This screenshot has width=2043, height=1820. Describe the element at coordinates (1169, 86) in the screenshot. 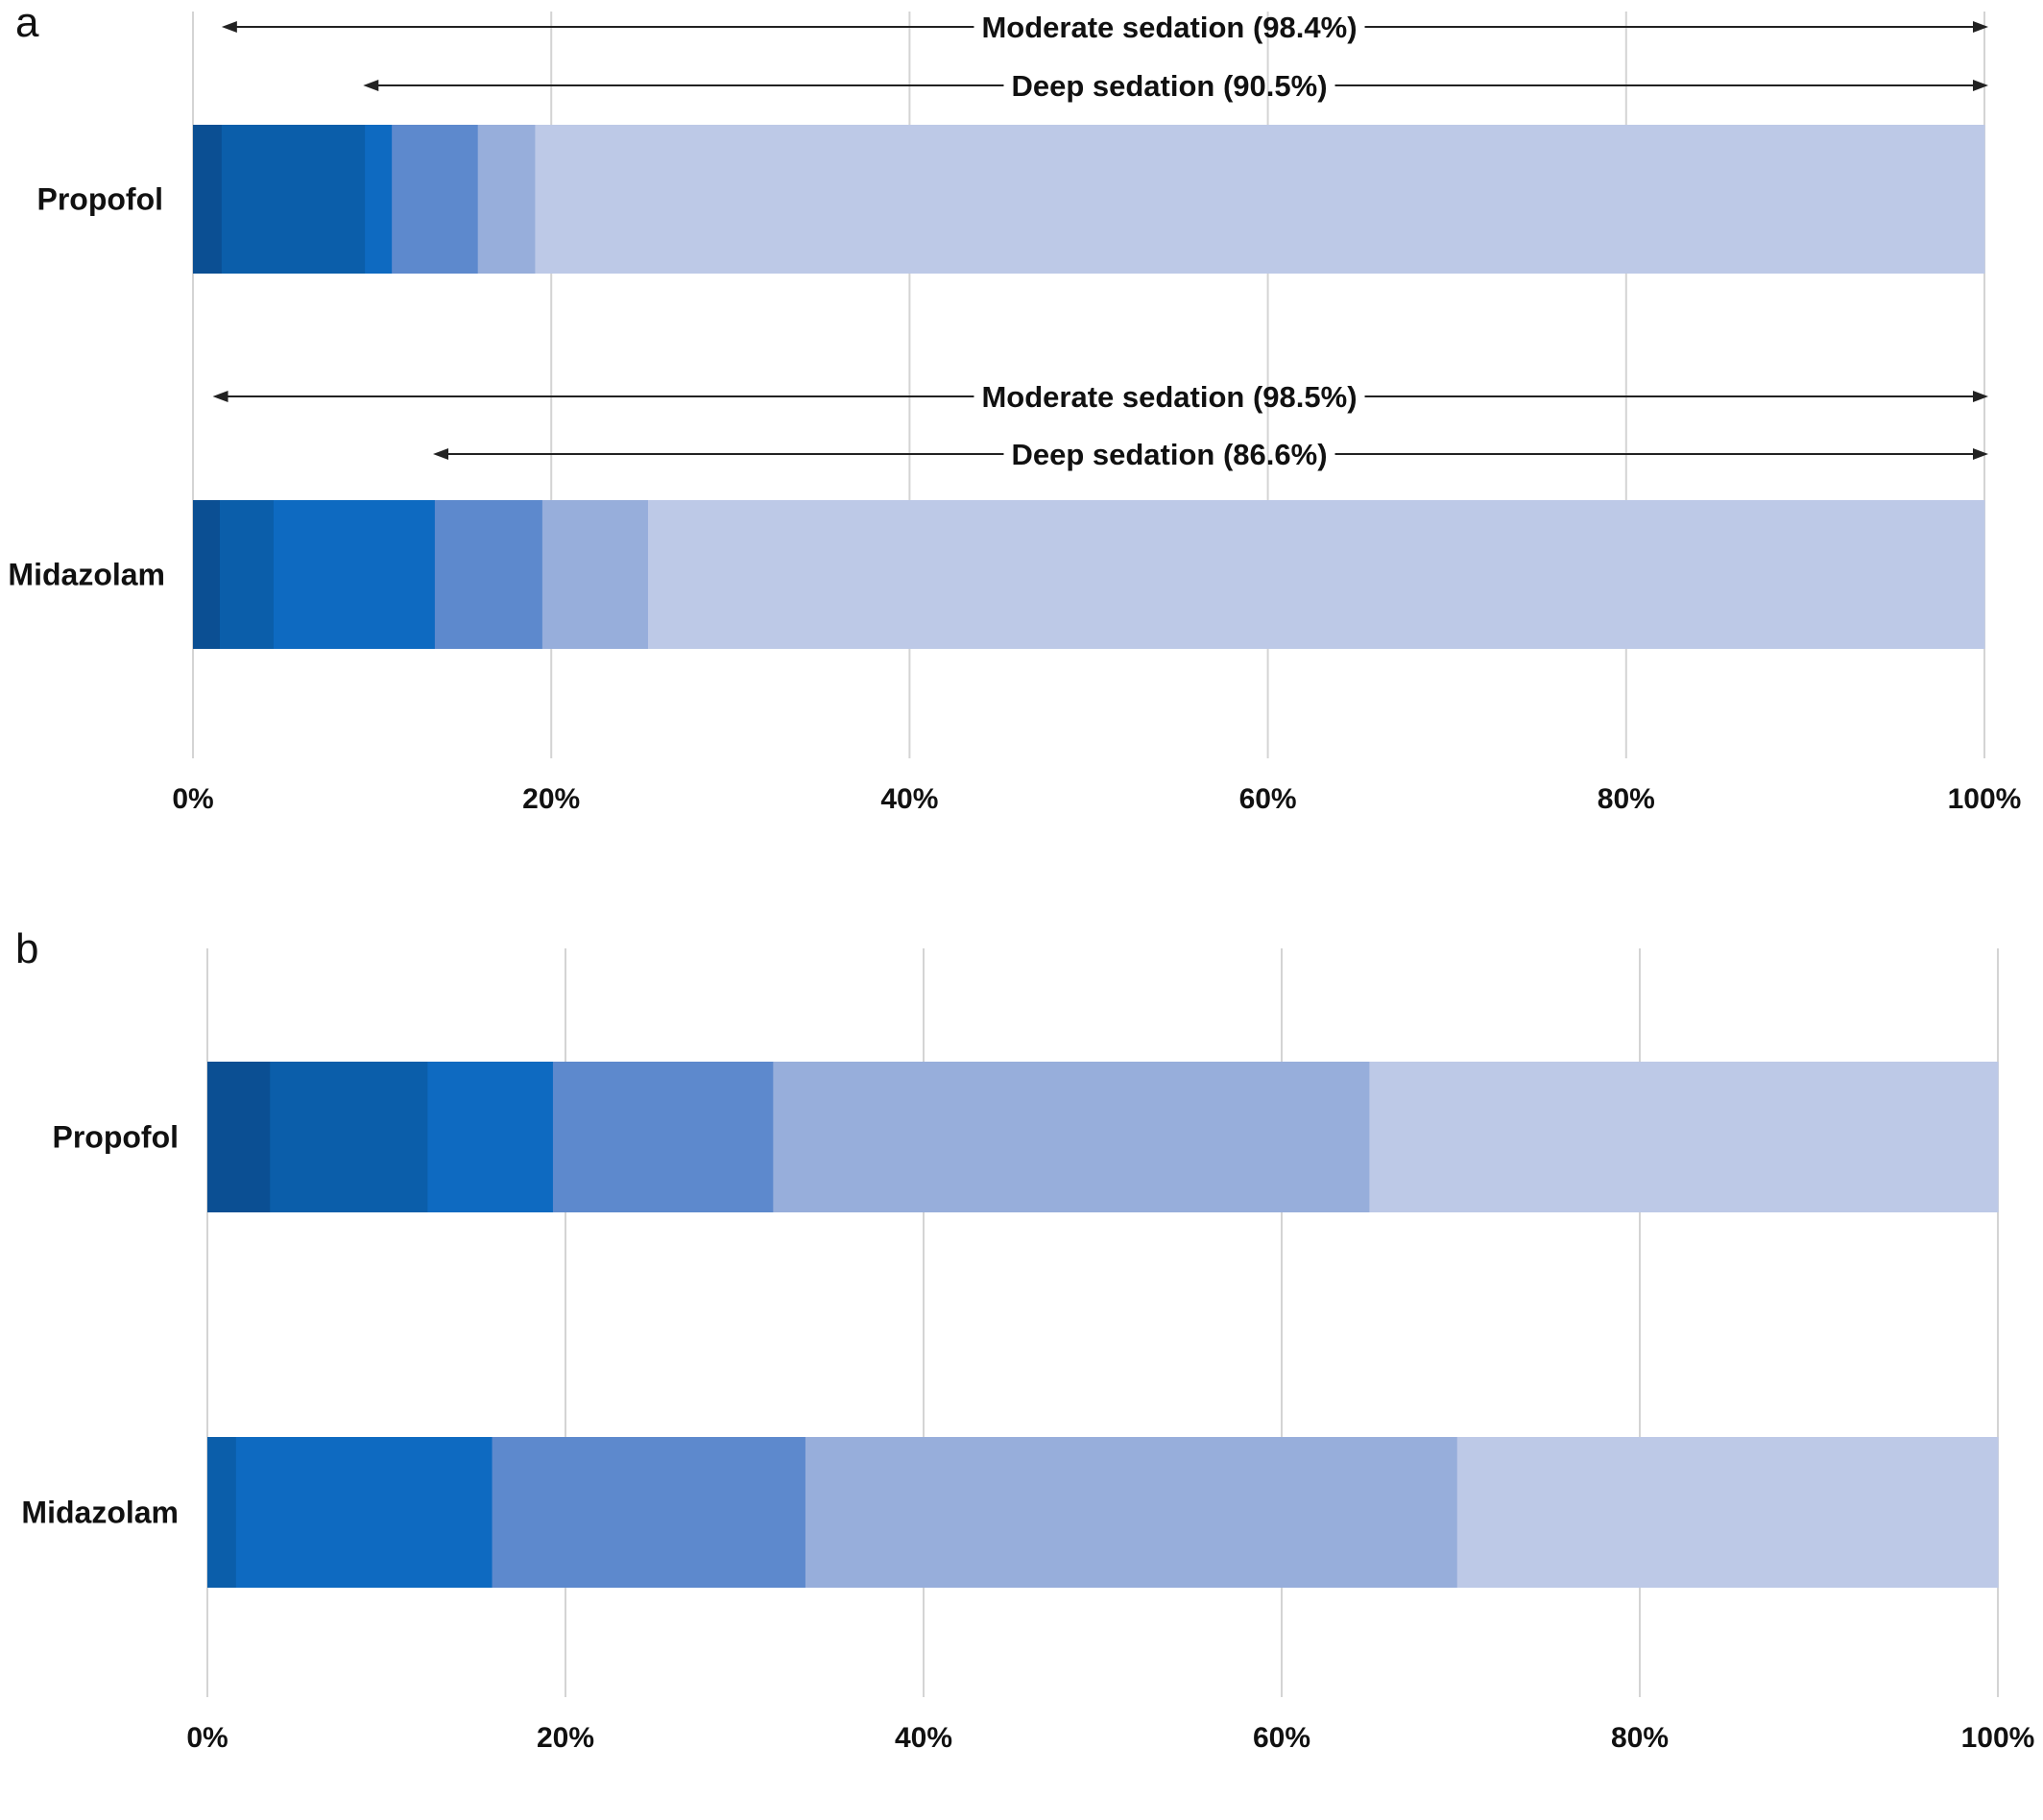

I see `annotation-label: Deep sedation (90.5%)` at that location.